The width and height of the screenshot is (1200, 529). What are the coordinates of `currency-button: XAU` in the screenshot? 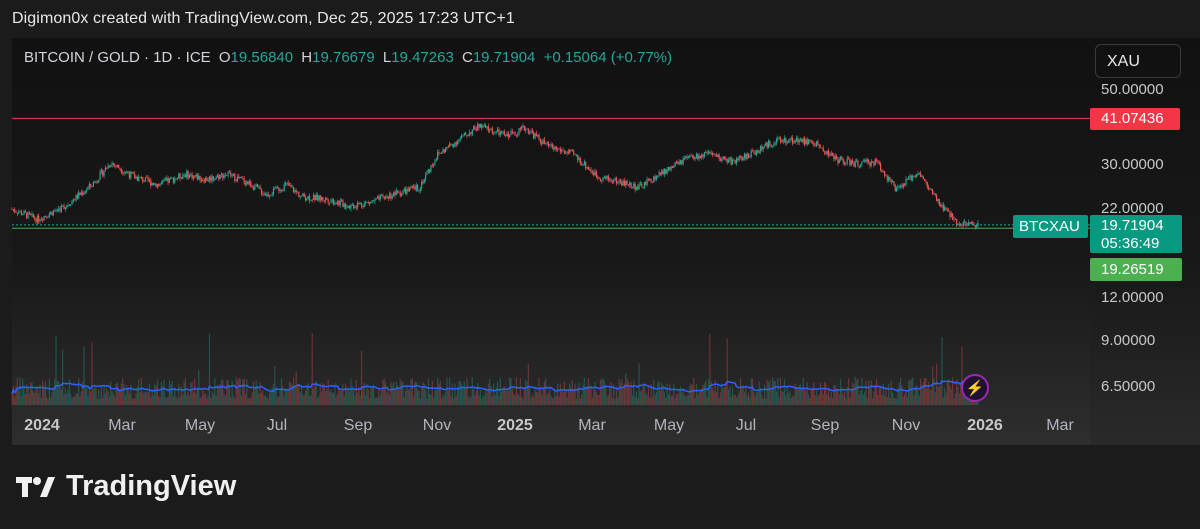 It's located at (1138, 61).